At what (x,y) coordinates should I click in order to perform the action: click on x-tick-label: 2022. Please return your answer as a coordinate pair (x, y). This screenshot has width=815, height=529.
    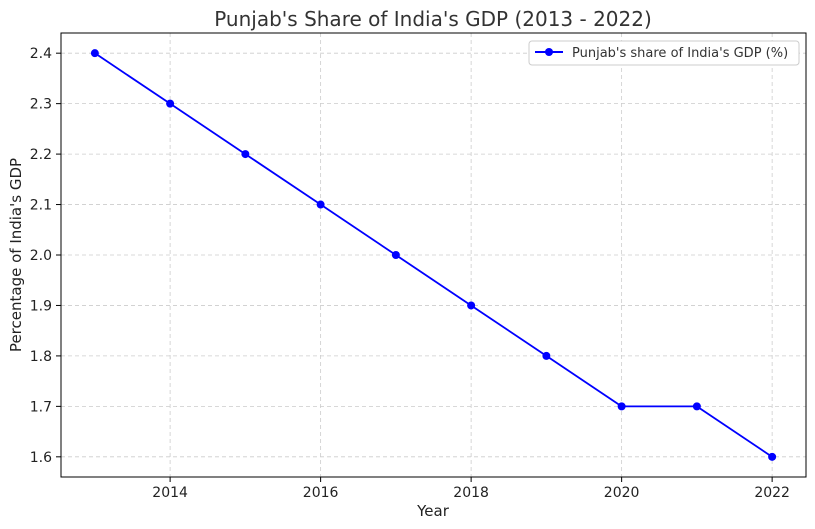
    Looking at the image, I should click on (772, 493).